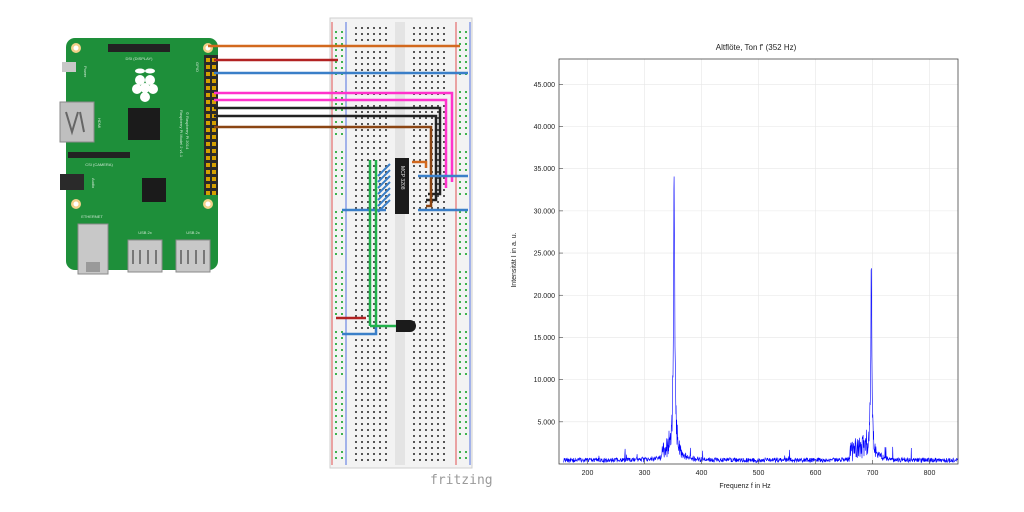  What do you see at coordinates (930, 473) in the screenshot?
I see `x-tick-label: 800` at bounding box center [930, 473].